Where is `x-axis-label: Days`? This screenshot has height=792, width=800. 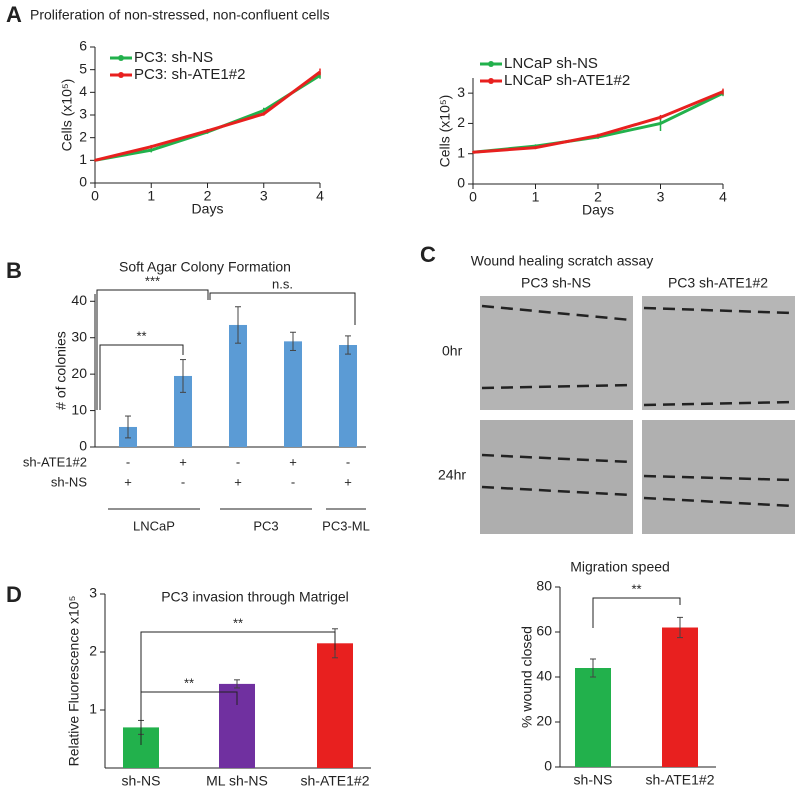 x-axis-label: Days is located at coordinates (208, 209).